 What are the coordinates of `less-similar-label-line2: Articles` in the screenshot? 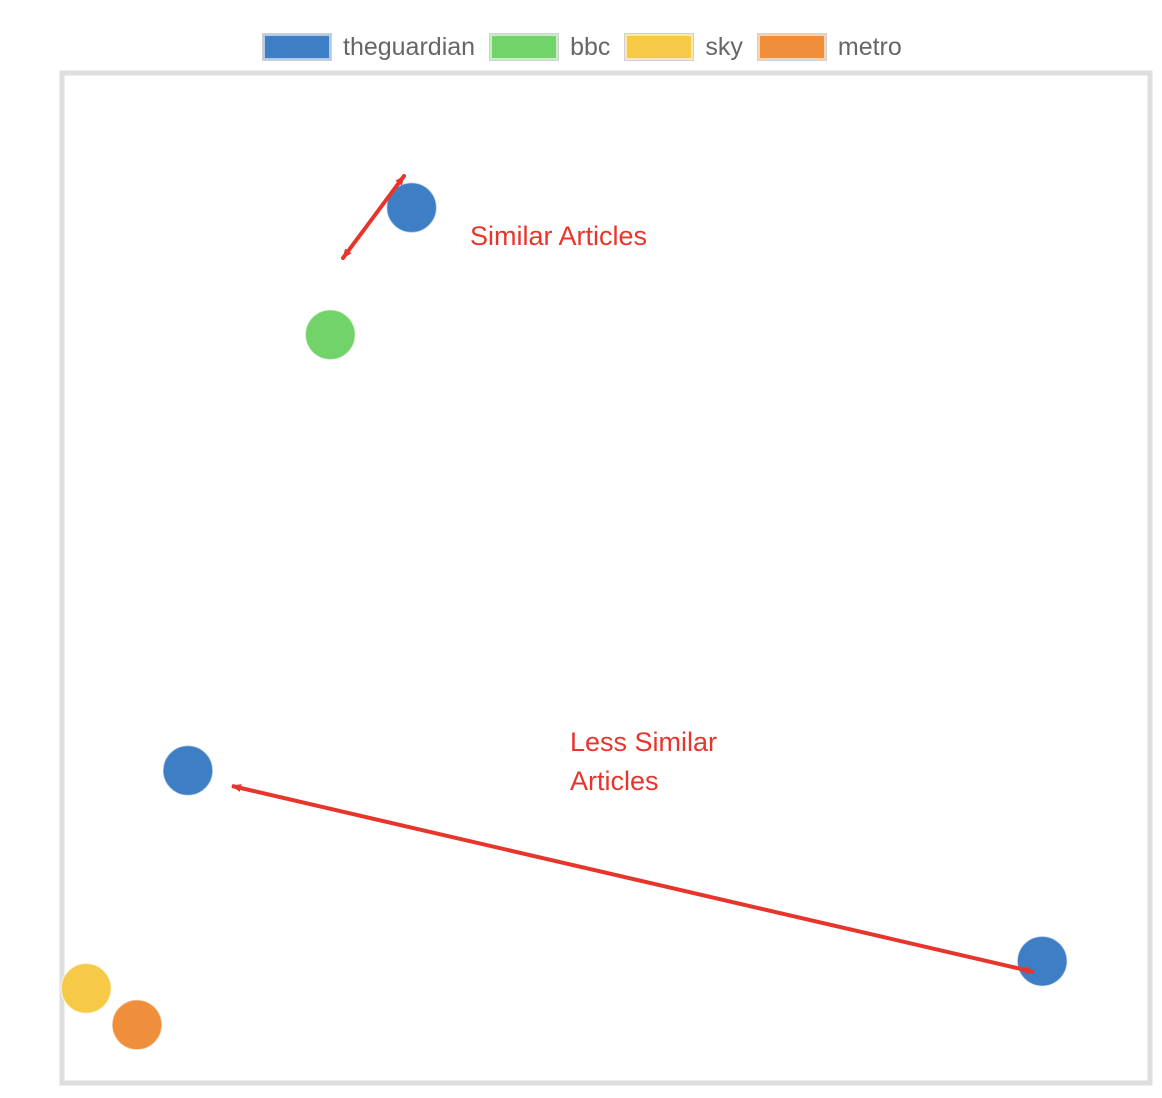 It's located at (614, 781).